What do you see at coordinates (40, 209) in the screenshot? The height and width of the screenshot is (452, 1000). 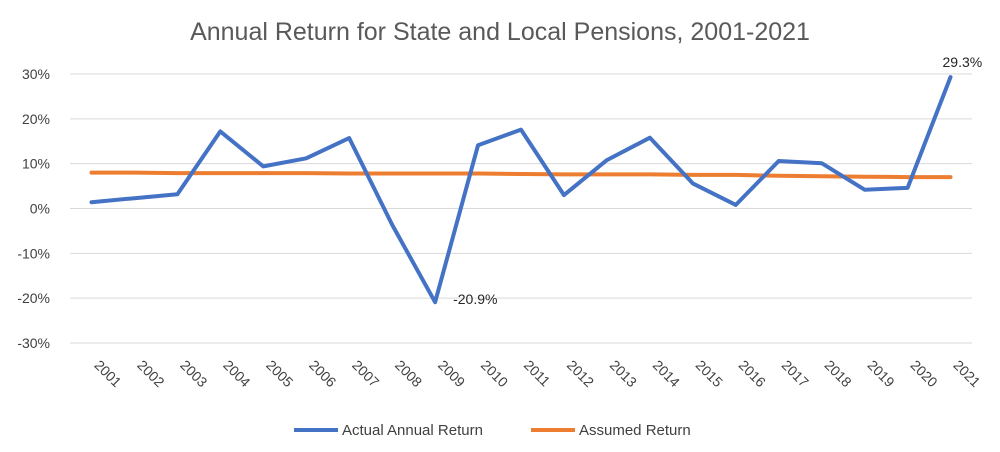 I see `y-tick-label: 0%` at bounding box center [40, 209].